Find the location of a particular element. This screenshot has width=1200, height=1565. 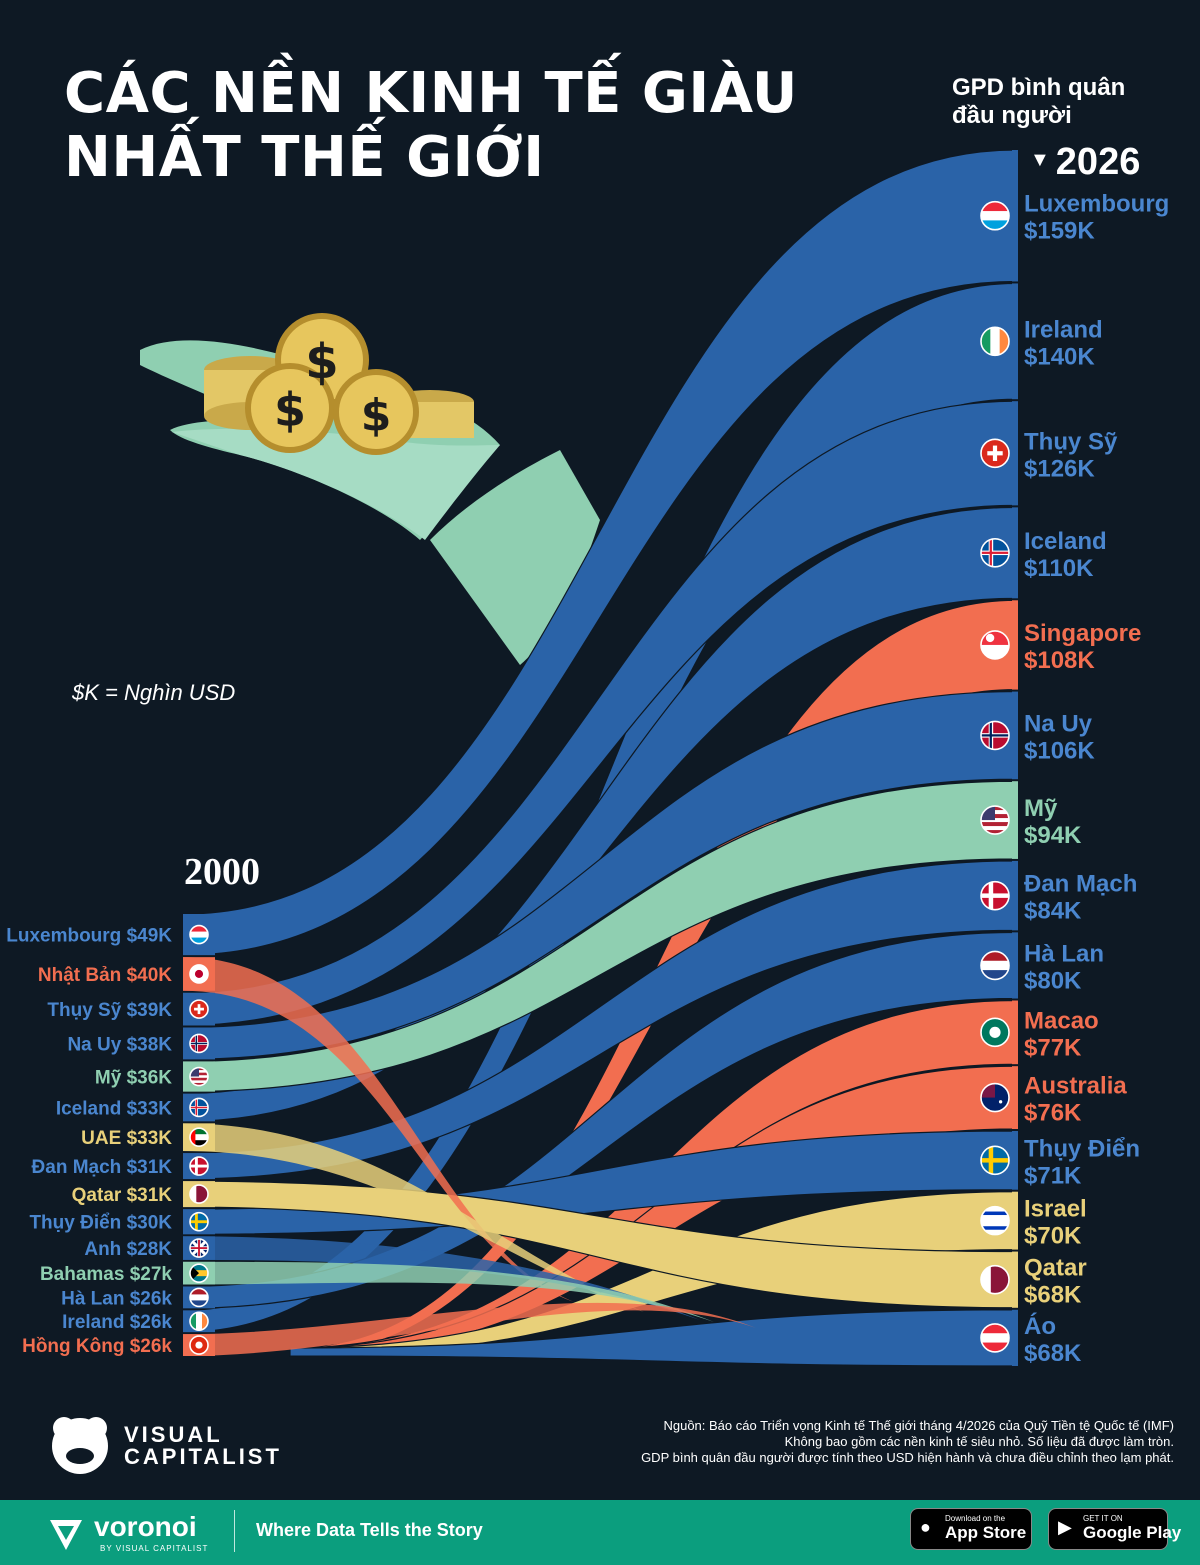

right-label-value-thuy-dien: $71K is located at coordinates (1053, 1175).